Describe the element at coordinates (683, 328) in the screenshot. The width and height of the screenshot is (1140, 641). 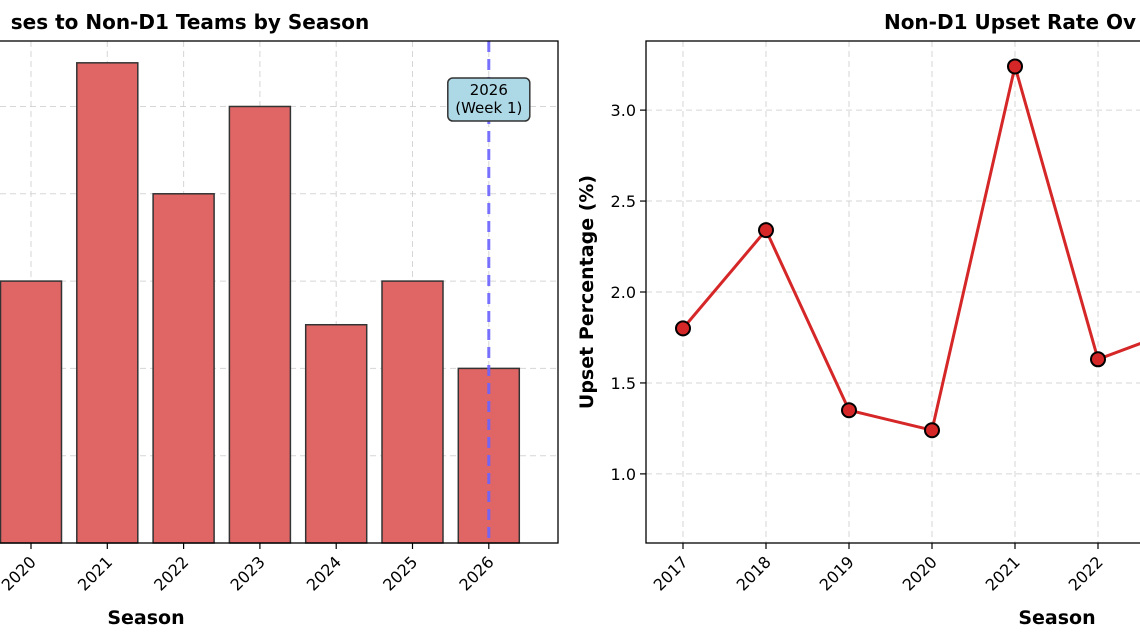
I see `point-2017` at that location.